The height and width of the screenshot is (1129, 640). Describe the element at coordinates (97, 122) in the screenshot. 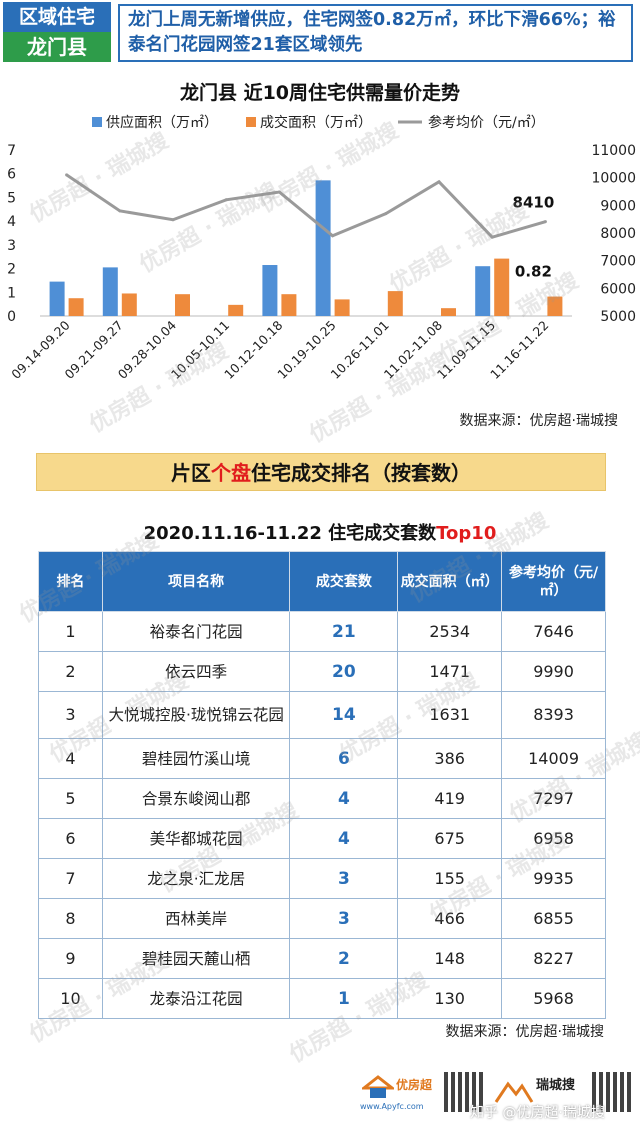

I see `legend-swatch` at that location.